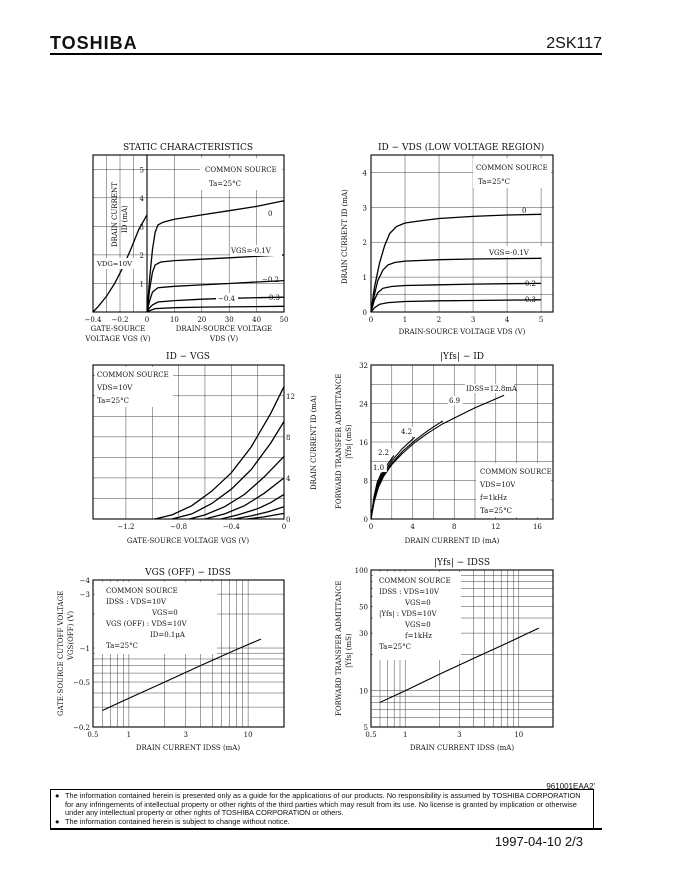 This screenshot has width=680, height=880. Describe the element at coordinates (454, 401) in the screenshot. I see `chart4-curve-label: 6.9` at that location.